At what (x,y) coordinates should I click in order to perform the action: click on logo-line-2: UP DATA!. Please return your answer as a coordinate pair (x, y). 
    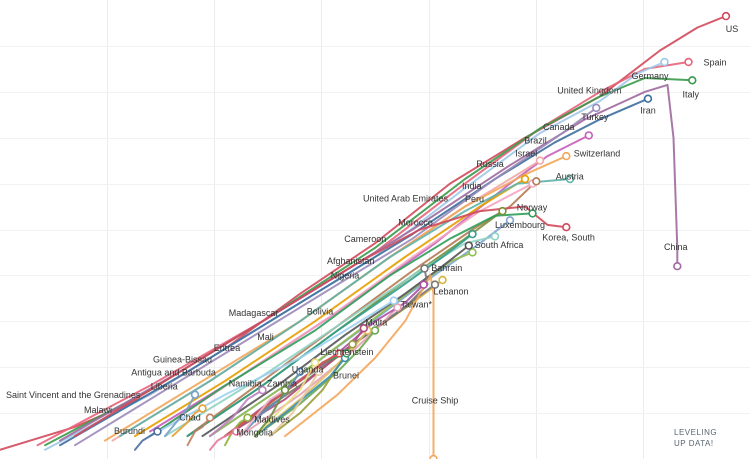
    Looking at the image, I should click on (694, 443).